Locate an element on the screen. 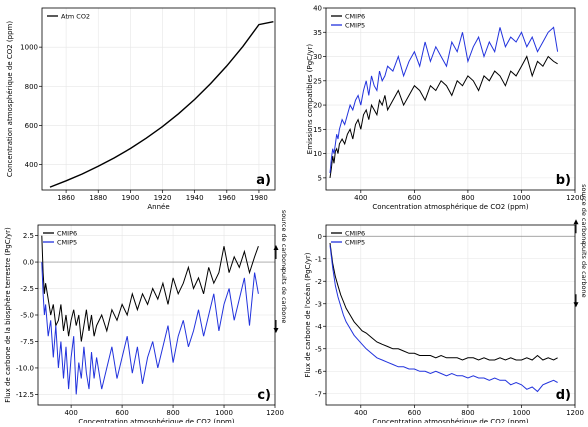 Image resolution: width=588 pixels, height=427 pixels. y-tick-label: 25 is located at coordinates (317, 81).